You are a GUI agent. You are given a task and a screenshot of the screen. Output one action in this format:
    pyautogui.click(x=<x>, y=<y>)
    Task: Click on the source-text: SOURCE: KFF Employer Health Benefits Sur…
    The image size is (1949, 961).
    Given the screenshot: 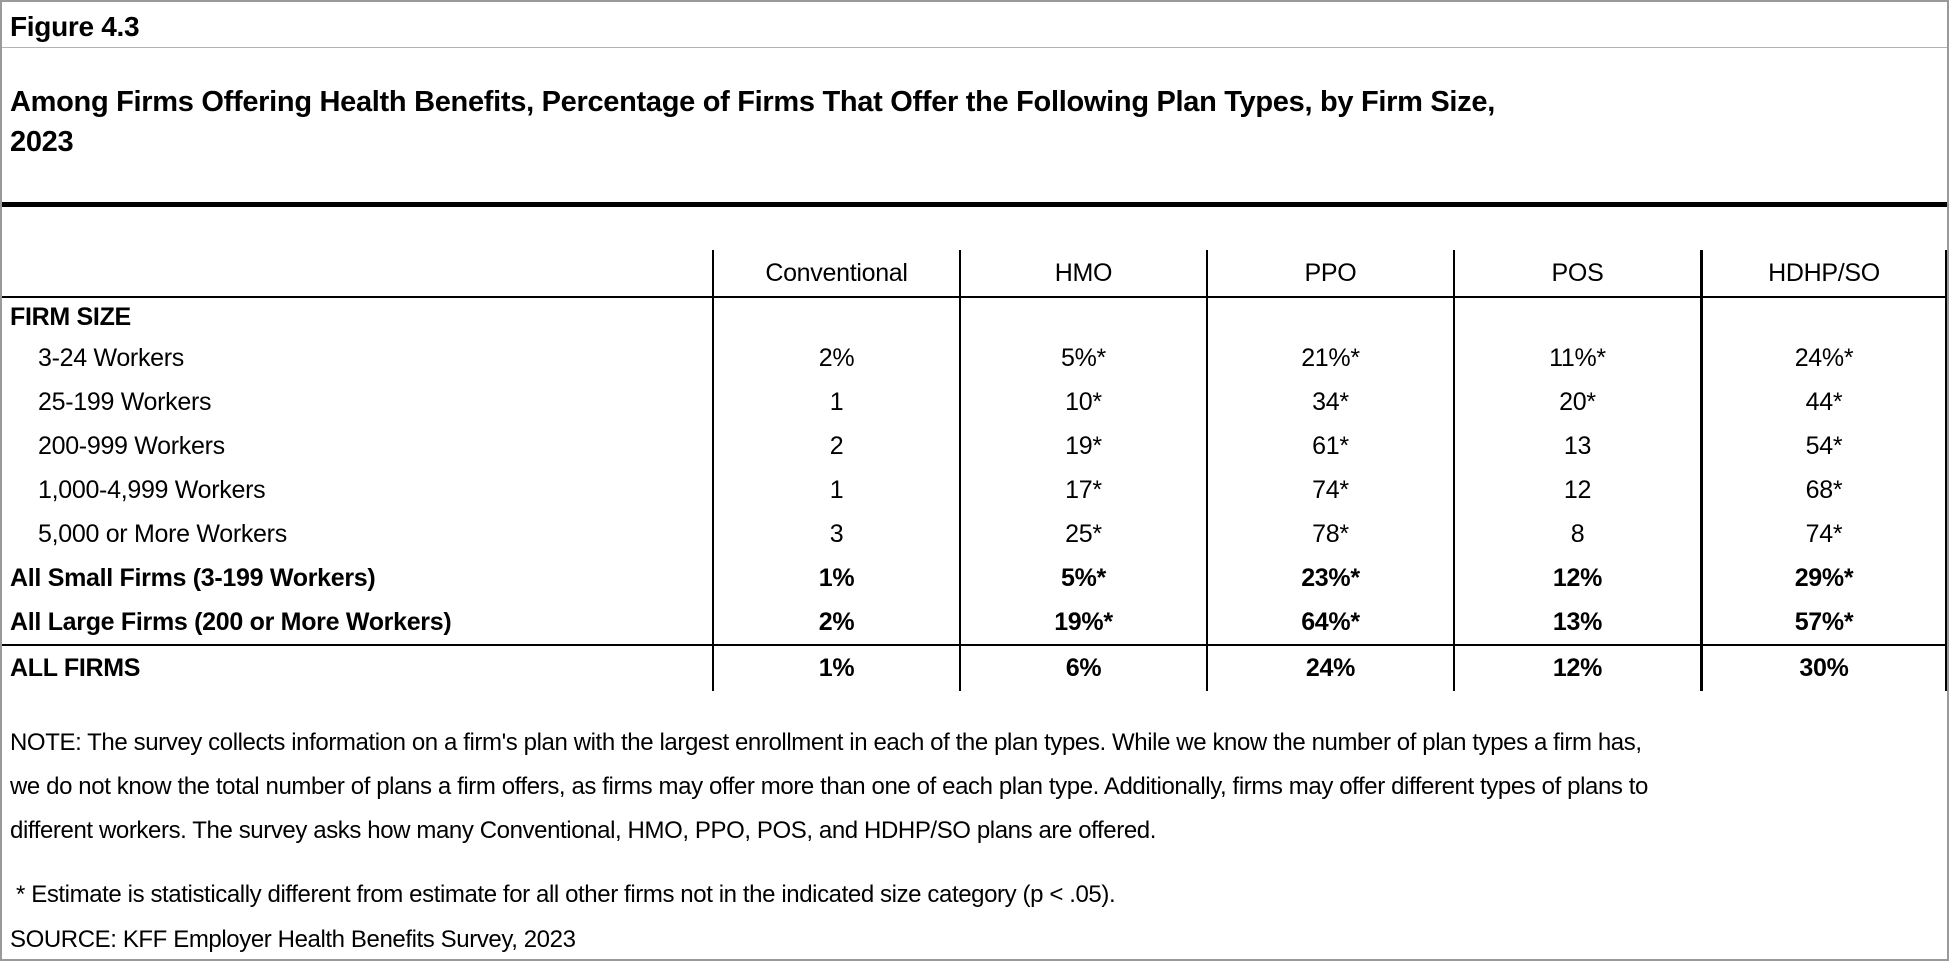 What is the action you would take?
    pyautogui.click(x=293, y=939)
    